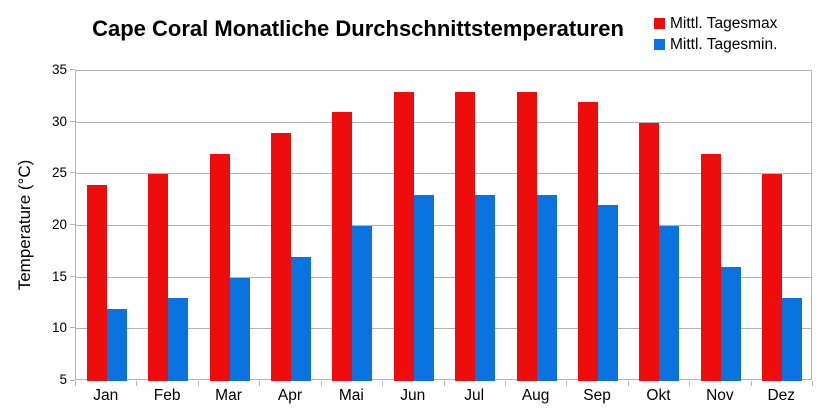 The width and height of the screenshot is (820, 416). Describe the element at coordinates (527, 236) in the screenshot. I see `bar-tagesmax-aug` at that location.